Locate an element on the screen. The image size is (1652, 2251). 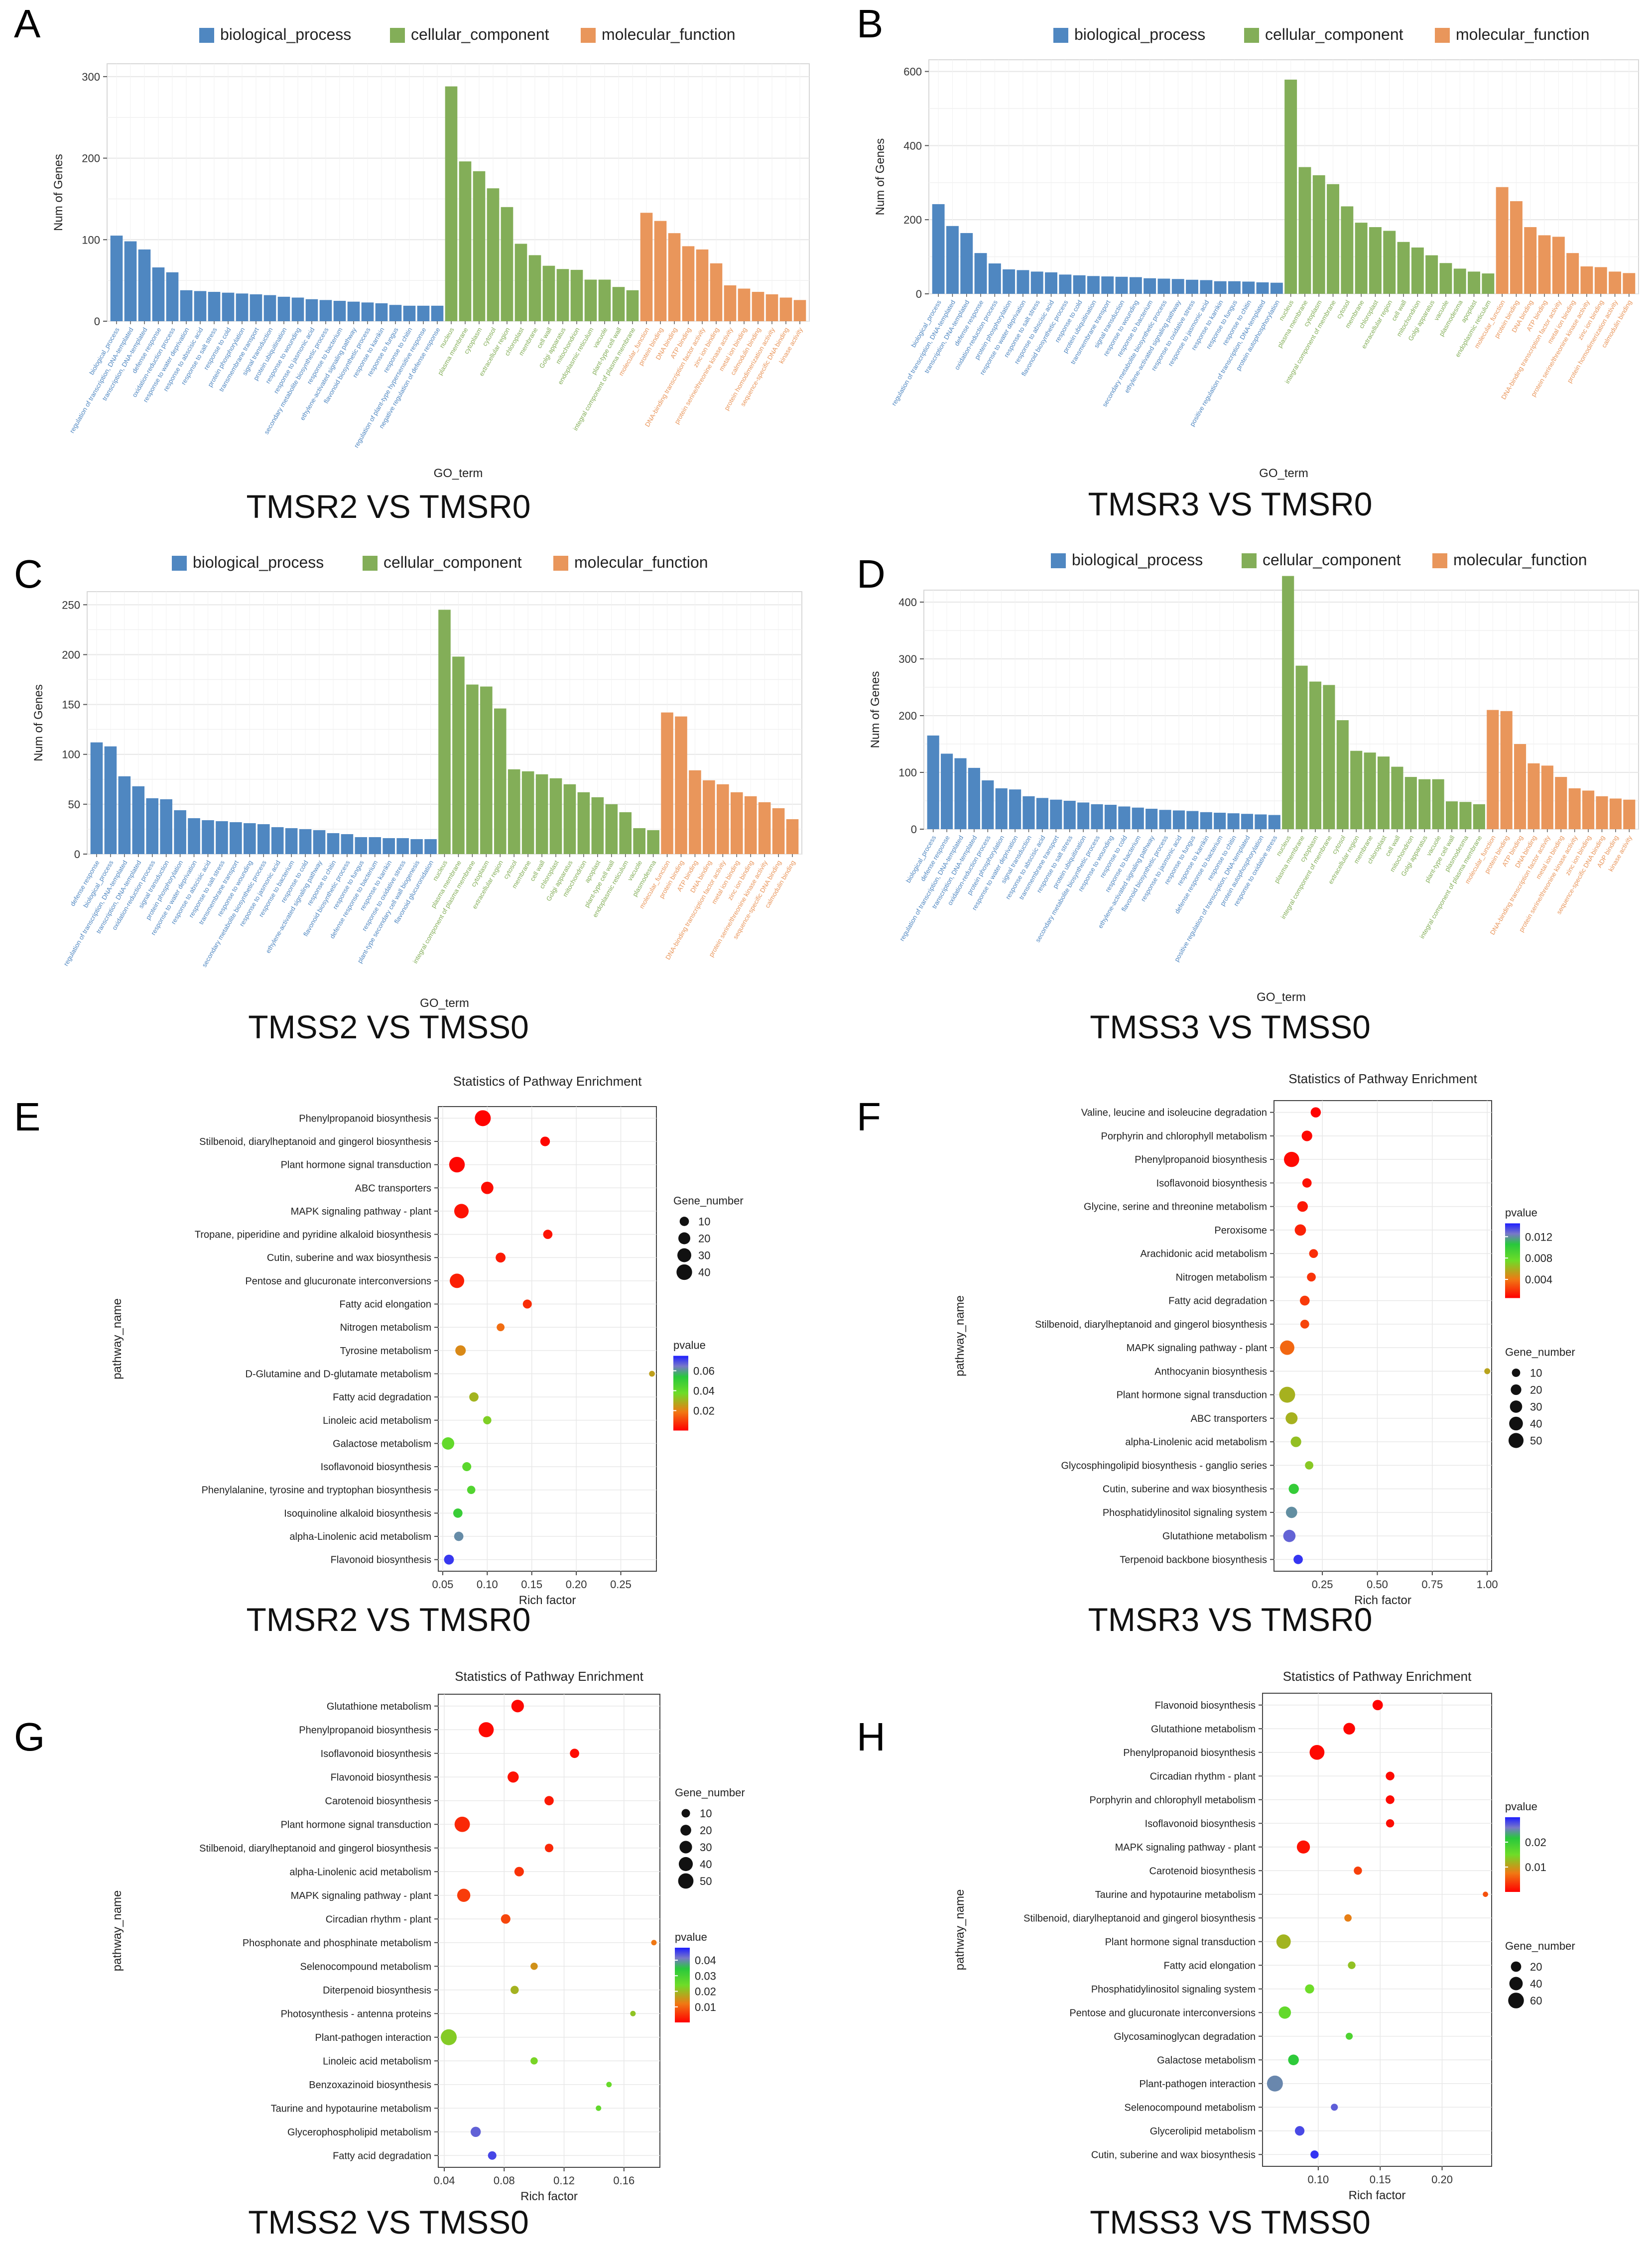
x-tick-label: 0.10 is located at coordinates (488, 1584).